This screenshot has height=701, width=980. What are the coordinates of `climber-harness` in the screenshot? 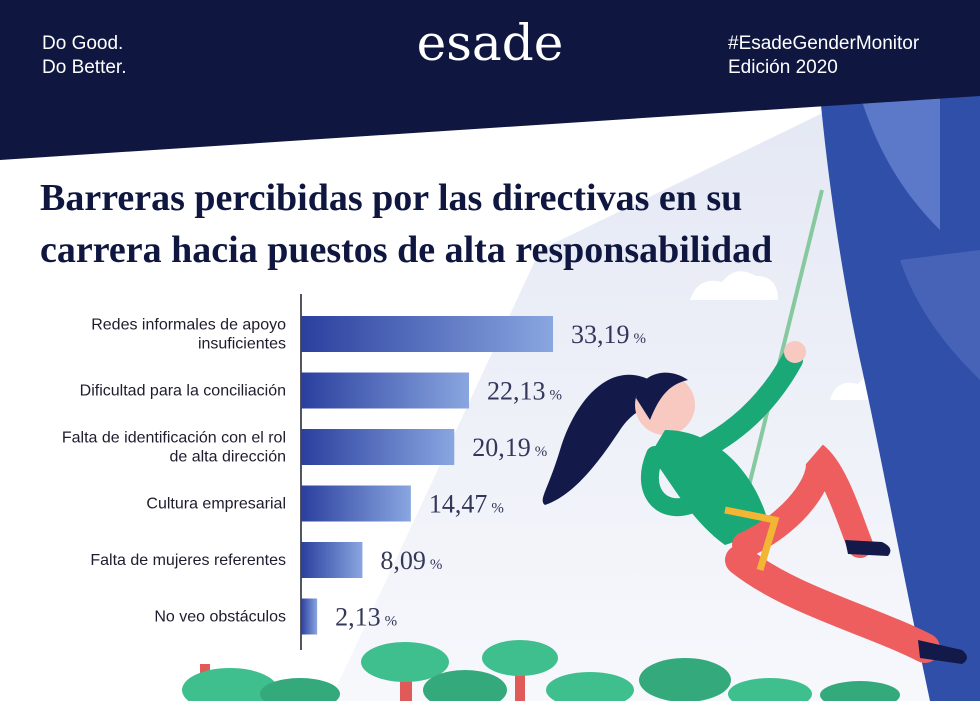 It's located at (752, 539).